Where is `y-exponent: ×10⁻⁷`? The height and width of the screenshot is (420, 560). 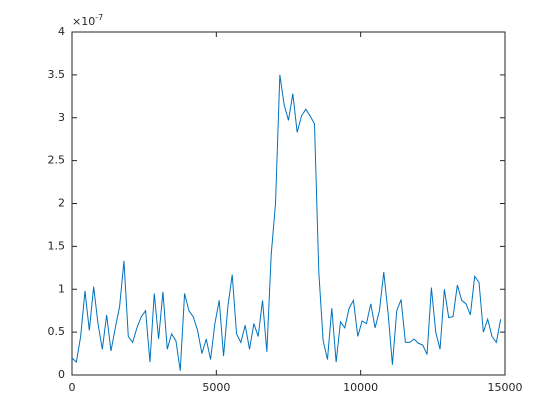
y-exponent: ×10⁻⁷ is located at coordinates (87, 21).